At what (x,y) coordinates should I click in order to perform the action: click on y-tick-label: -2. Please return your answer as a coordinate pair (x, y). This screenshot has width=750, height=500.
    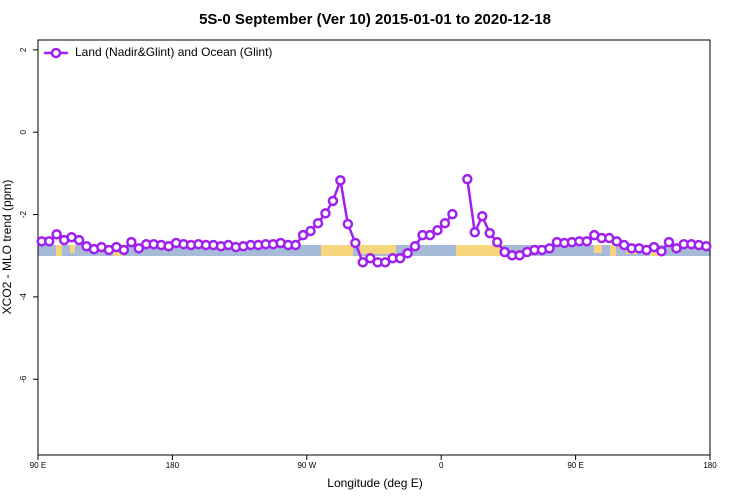
    Looking at the image, I should click on (23, 214).